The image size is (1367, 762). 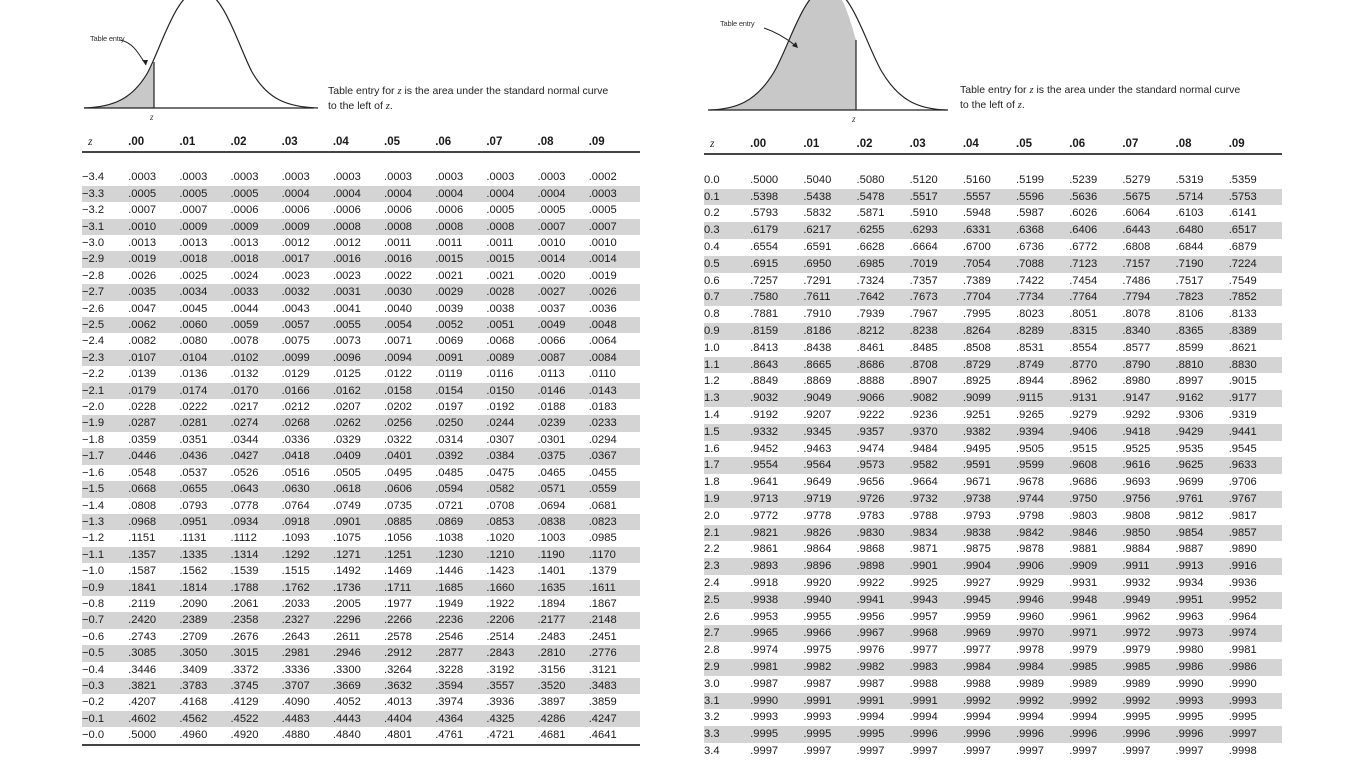 I want to click on probability-cell: .9699, so click(x=1189, y=482).